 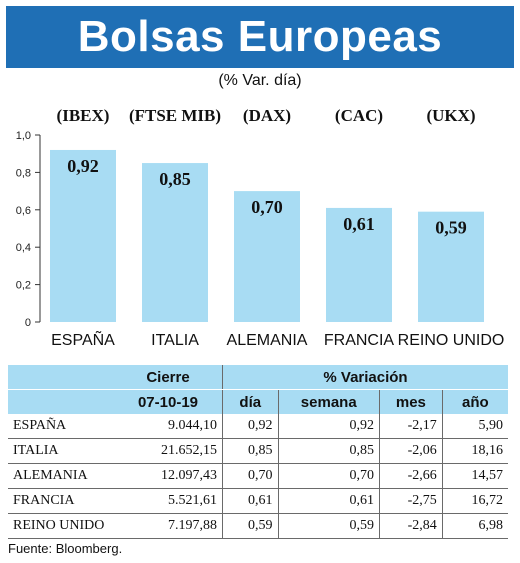 What do you see at coordinates (23, 136) in the screenshot?
I see `y-tick-label: 1,0` at bounding box center [23, 136].